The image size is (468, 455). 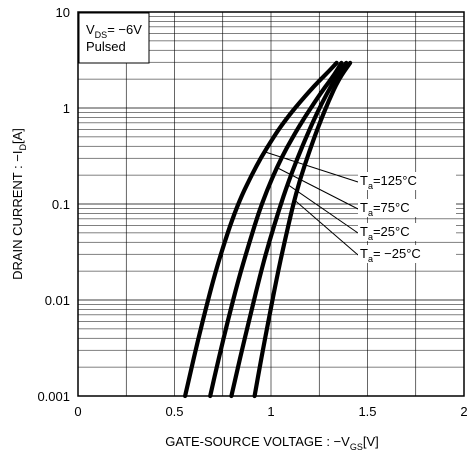 I want to click on y-tick-label: 1, so click(x=66, y=108).